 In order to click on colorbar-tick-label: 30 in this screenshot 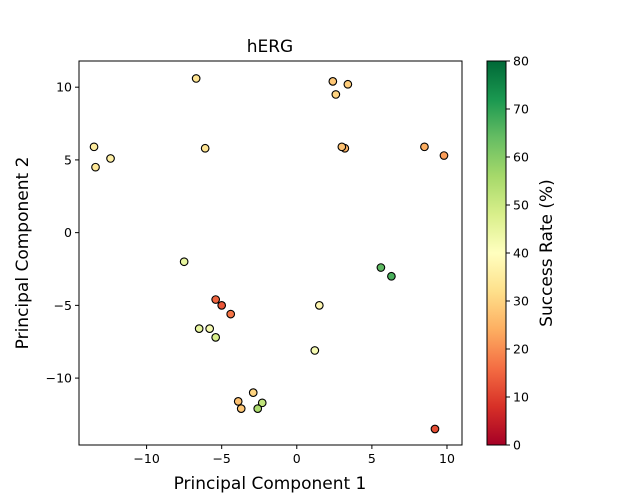, I will do `click(521, 301)`.